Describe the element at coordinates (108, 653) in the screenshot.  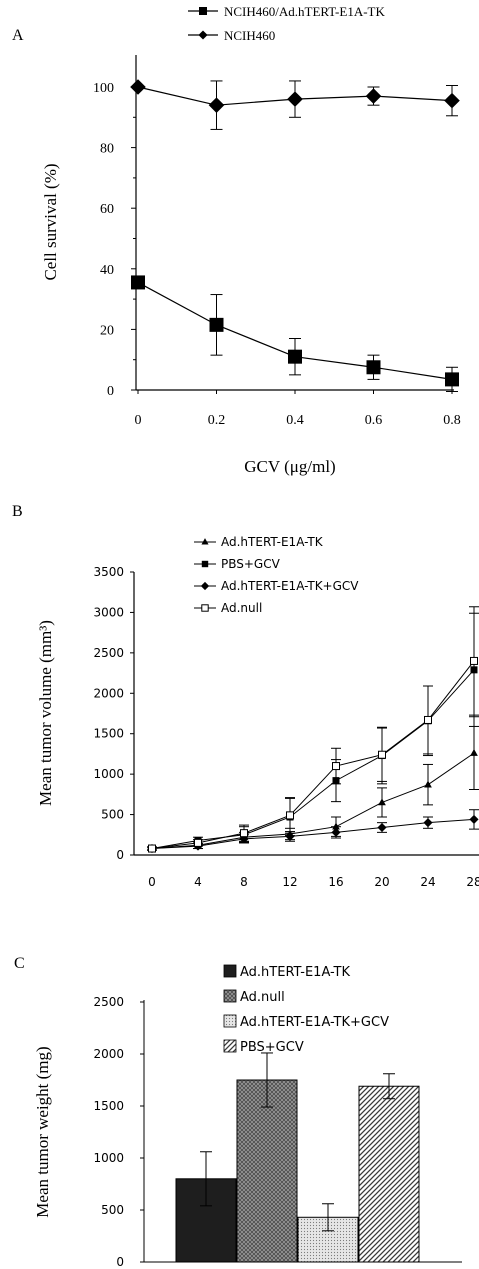
I see `y-tick-label-b: 2500` at that location.